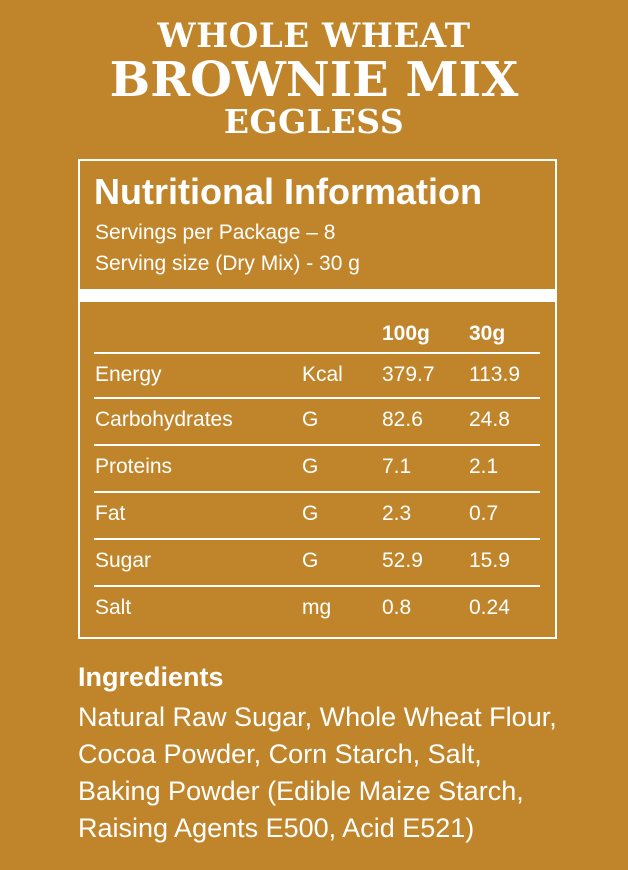  I want to click on value-100g: 52.9, so click(402, 560).